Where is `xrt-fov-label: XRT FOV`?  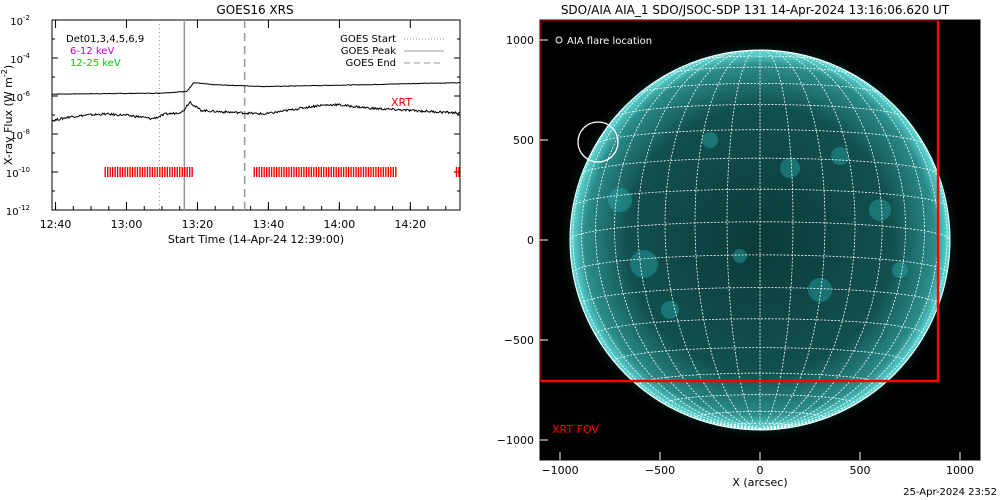
xrt-fov-label: XRT FOV is located at coordinates (575, 429).